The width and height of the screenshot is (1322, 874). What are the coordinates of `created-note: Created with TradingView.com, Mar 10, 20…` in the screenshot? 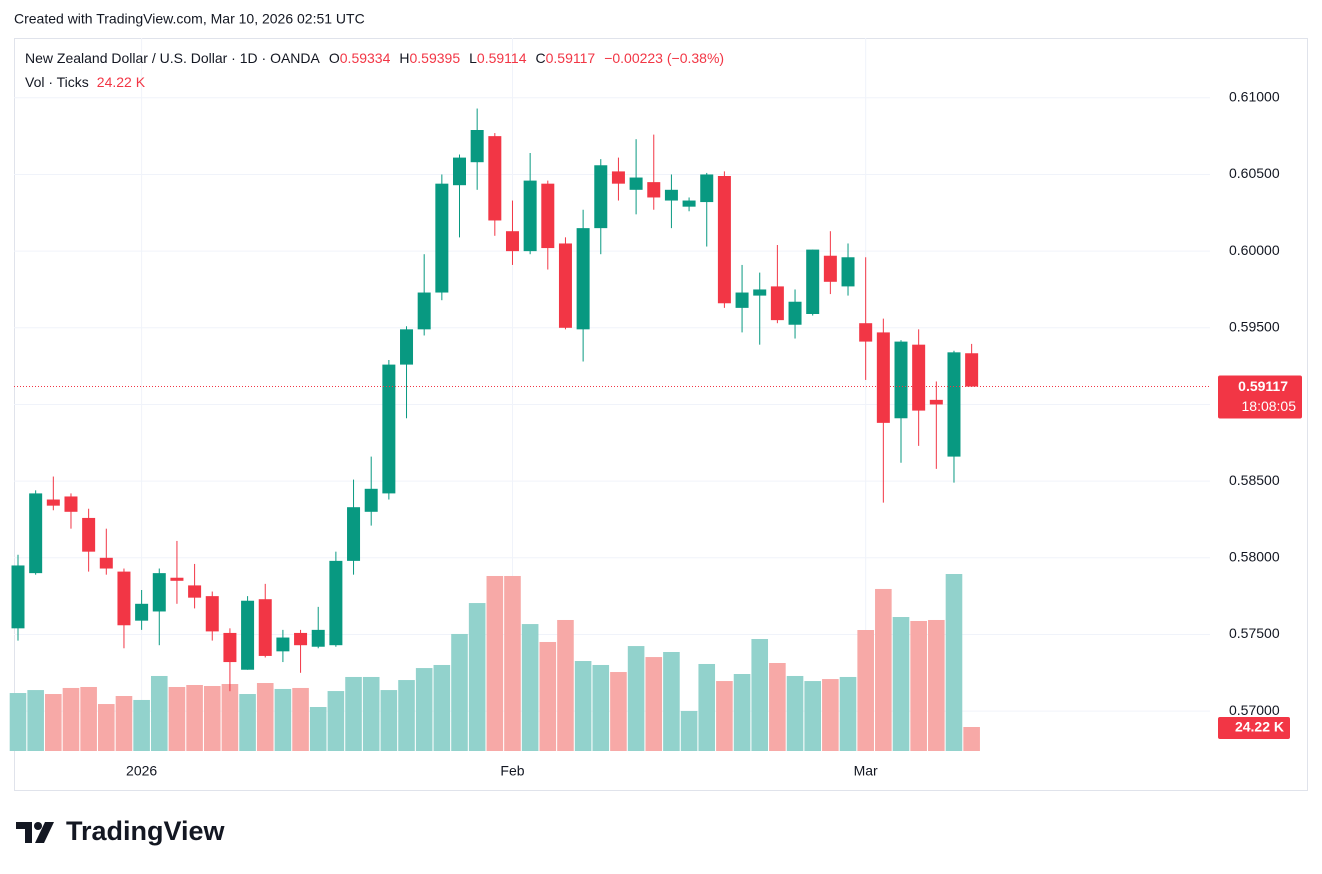 It's located at (189, 19).